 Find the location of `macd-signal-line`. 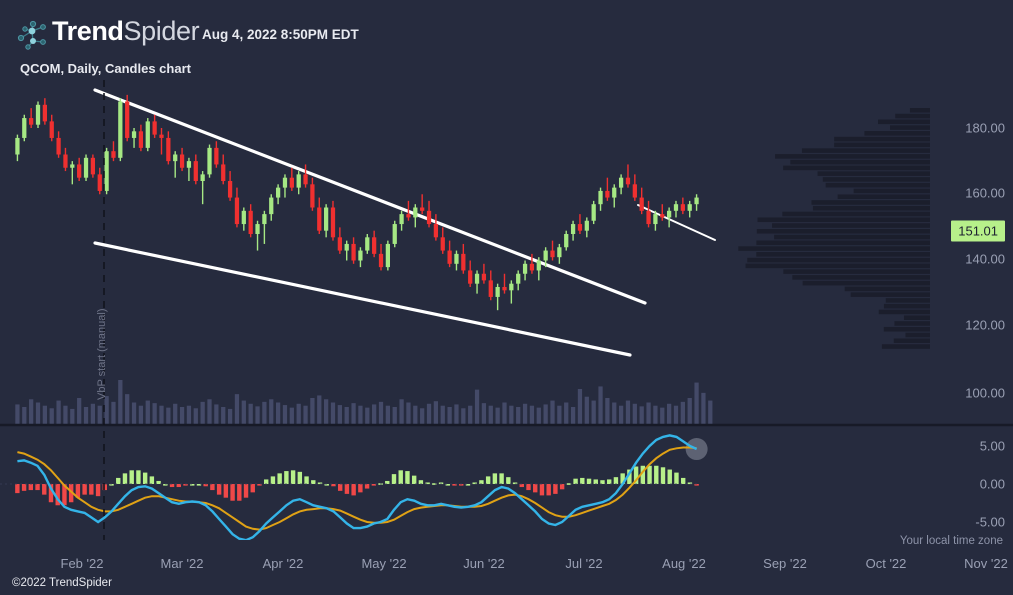

macd-signal-line is located at coordinates (357, 488).